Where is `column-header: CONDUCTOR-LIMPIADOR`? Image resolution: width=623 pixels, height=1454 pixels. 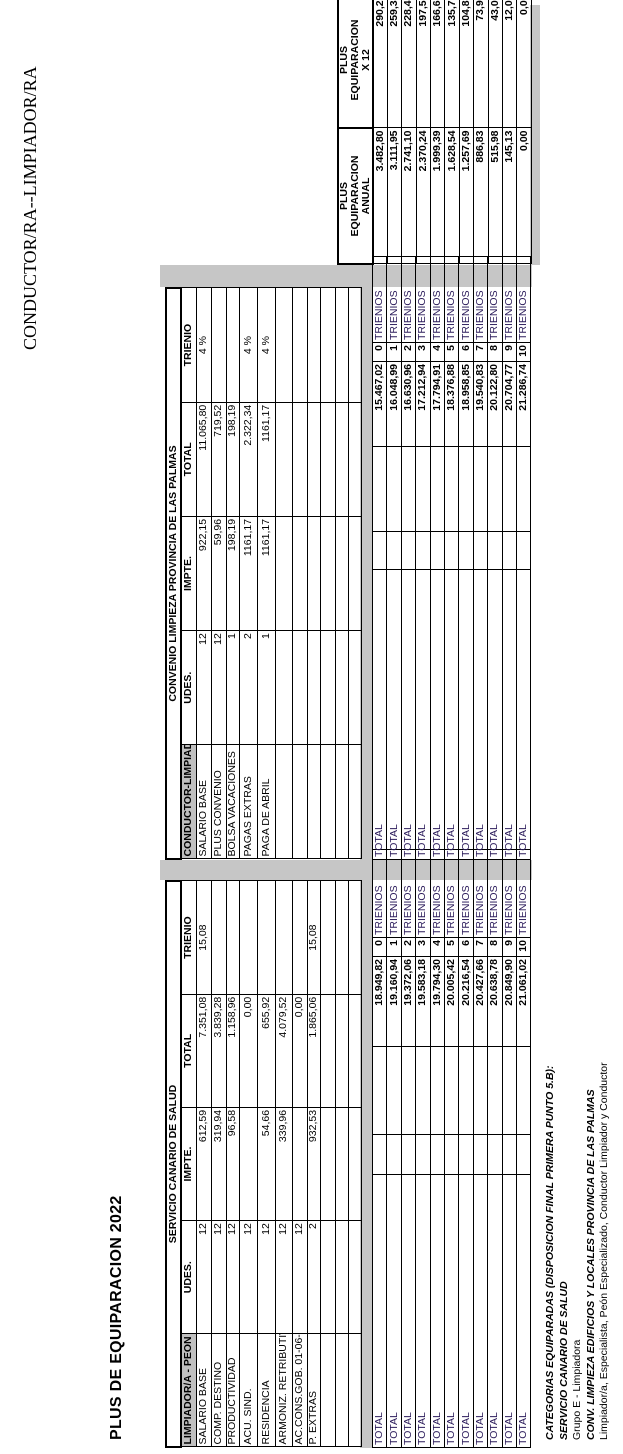 column-header: CONDUCTOR-LIMPIADOR is located at coordinates (188, 801).